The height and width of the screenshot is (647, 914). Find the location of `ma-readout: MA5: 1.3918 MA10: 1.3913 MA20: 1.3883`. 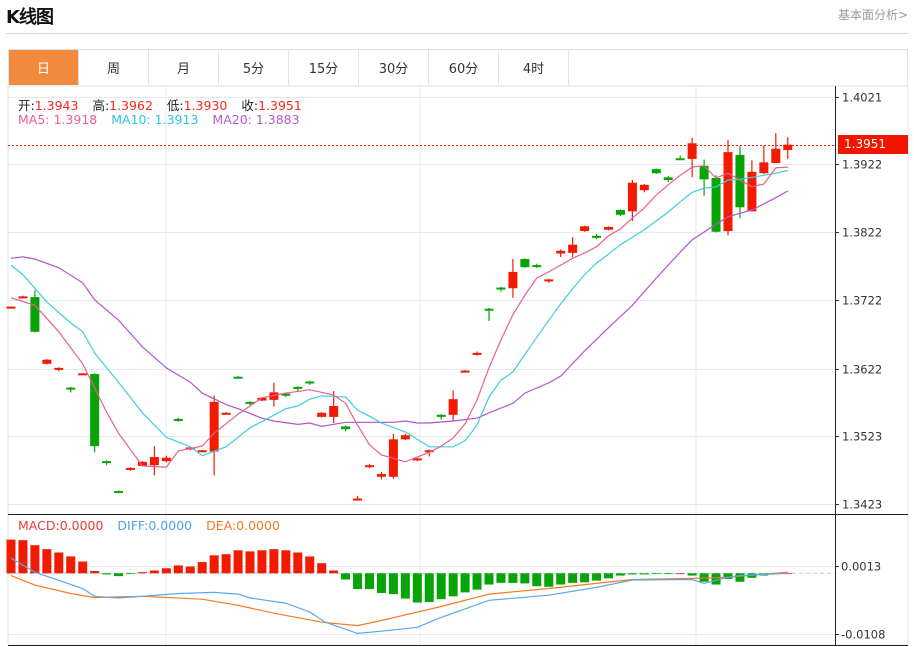

ma-readout: MA5: 1.3918 MA10: 1.3913 MA20: 1.3883 is located at coordinates (159, 119).